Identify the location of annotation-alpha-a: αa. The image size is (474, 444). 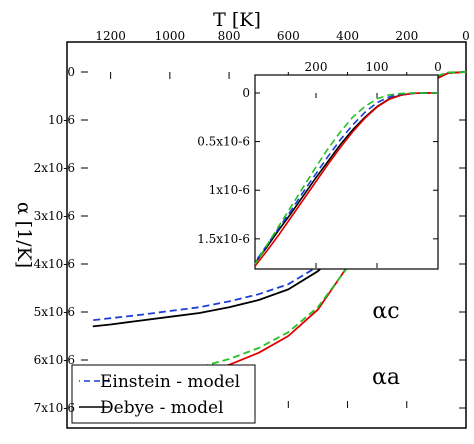
(386, 377).